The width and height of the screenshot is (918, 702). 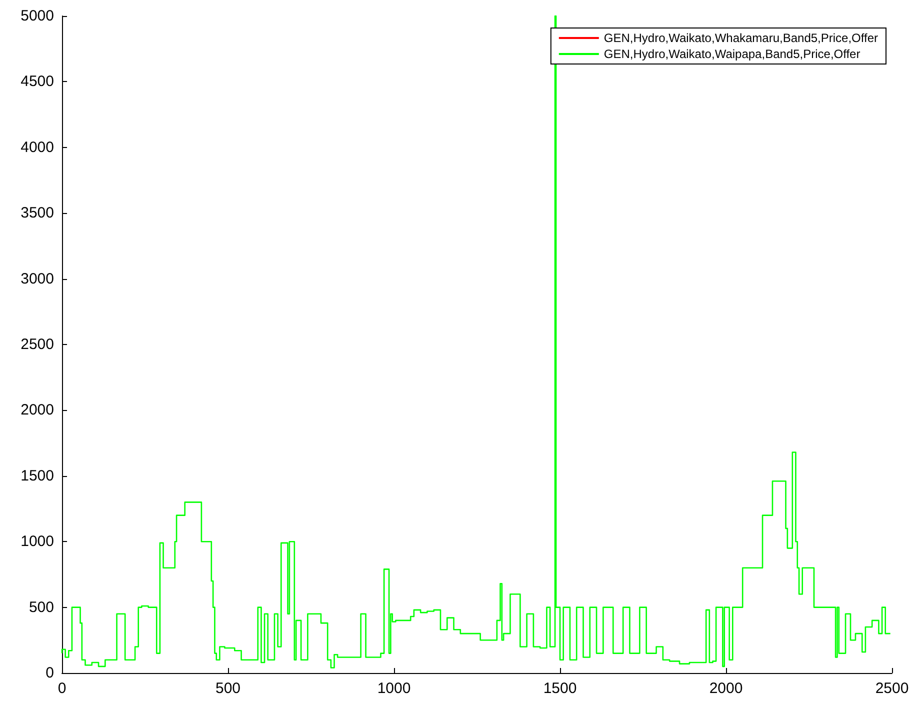 What do you see at coordinates (37, 16) in the screenshot?
I see `y-tick-label: 5000` at bounding box center [37, 16].